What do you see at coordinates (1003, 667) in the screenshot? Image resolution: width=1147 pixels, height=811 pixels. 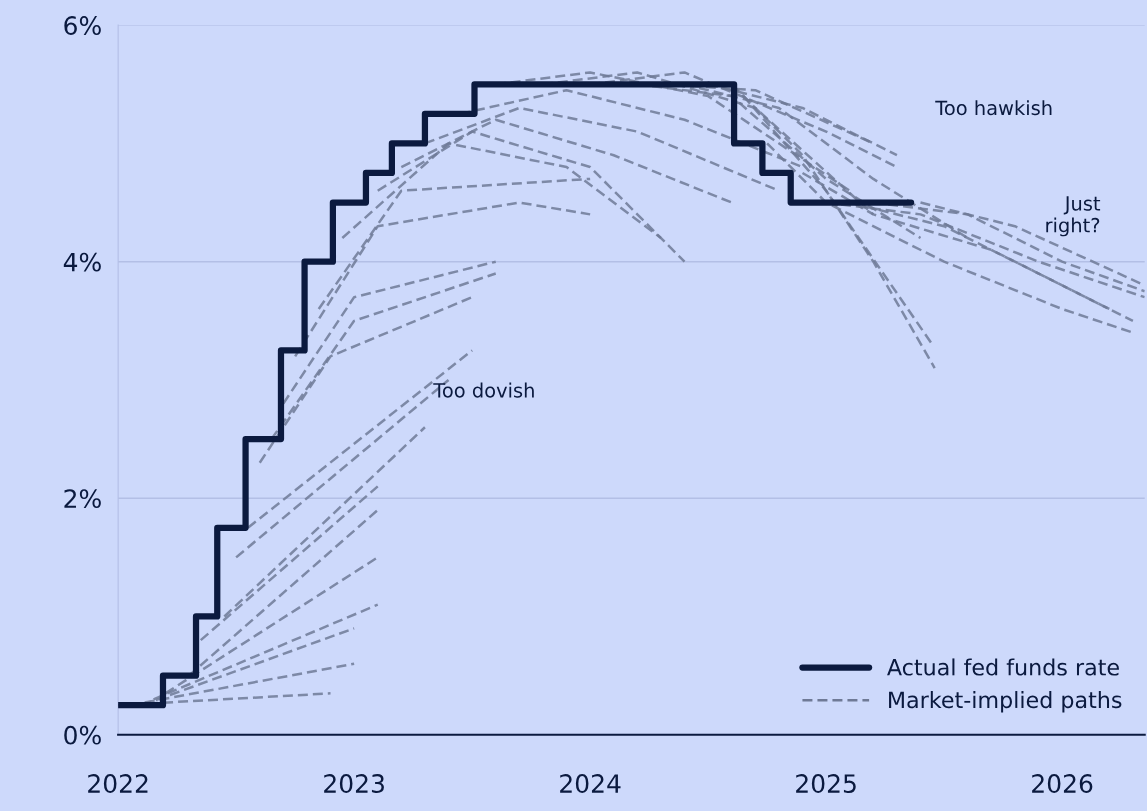 I see `legend-label: Actual fed funds rate` at bounding box center [1003, 667].